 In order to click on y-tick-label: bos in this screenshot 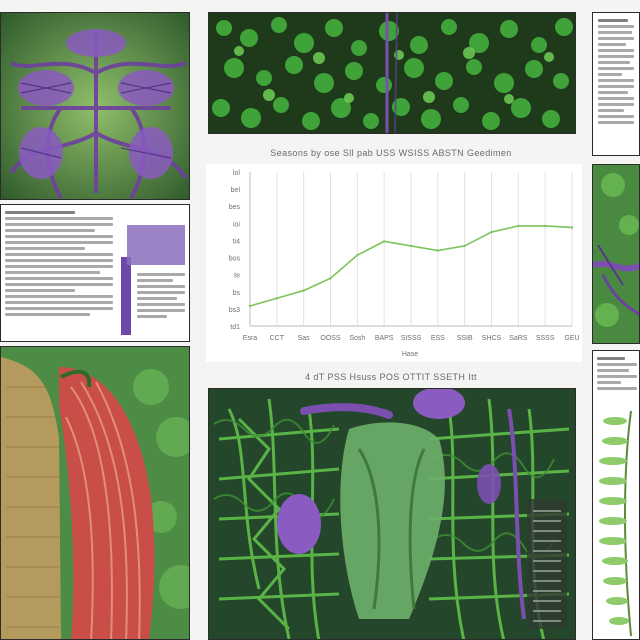, I will do `click(235, 259)`.